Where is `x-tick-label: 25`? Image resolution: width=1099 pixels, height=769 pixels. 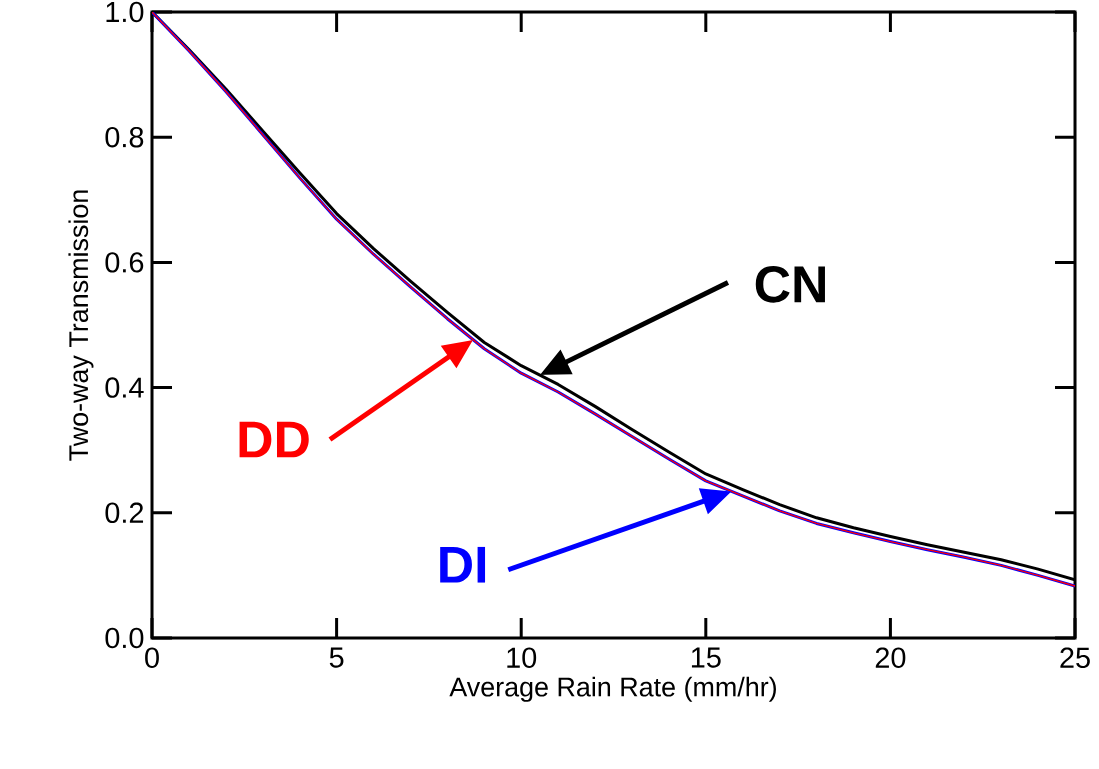
x-tick-label: 25 is located at coordinates (1075, 657).